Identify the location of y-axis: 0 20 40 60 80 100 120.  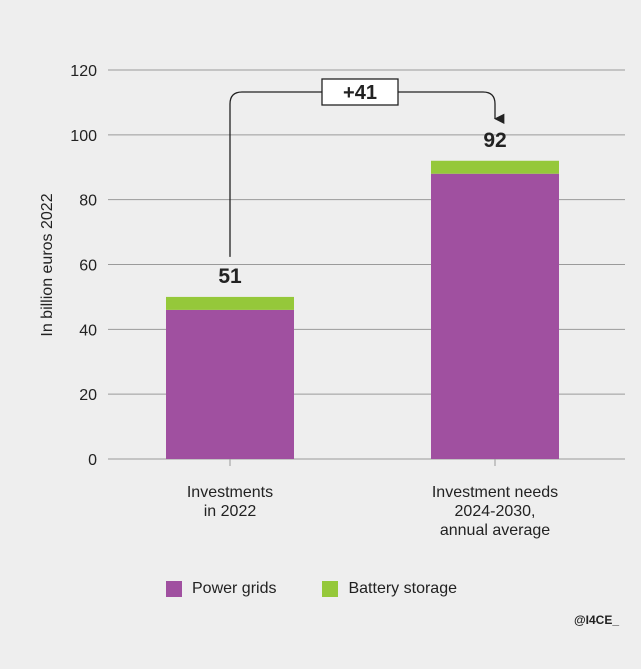
(83, 266).